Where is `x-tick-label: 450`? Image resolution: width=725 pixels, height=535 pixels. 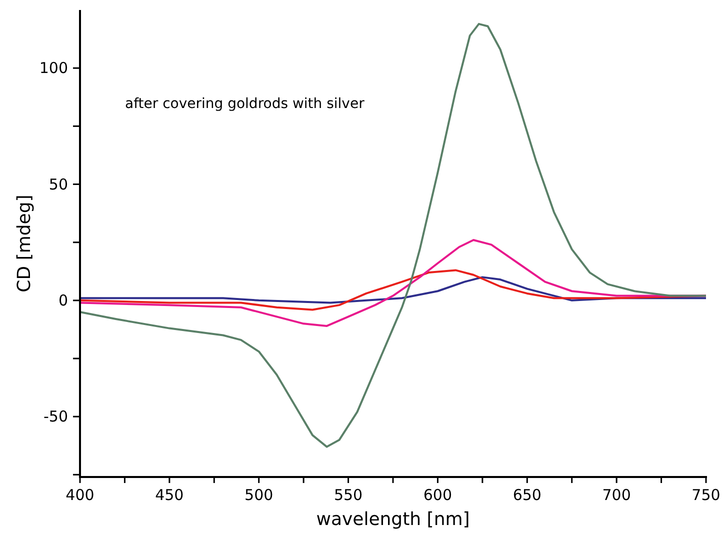
x-tick-label: 450 is located at coordinates (169, 495).